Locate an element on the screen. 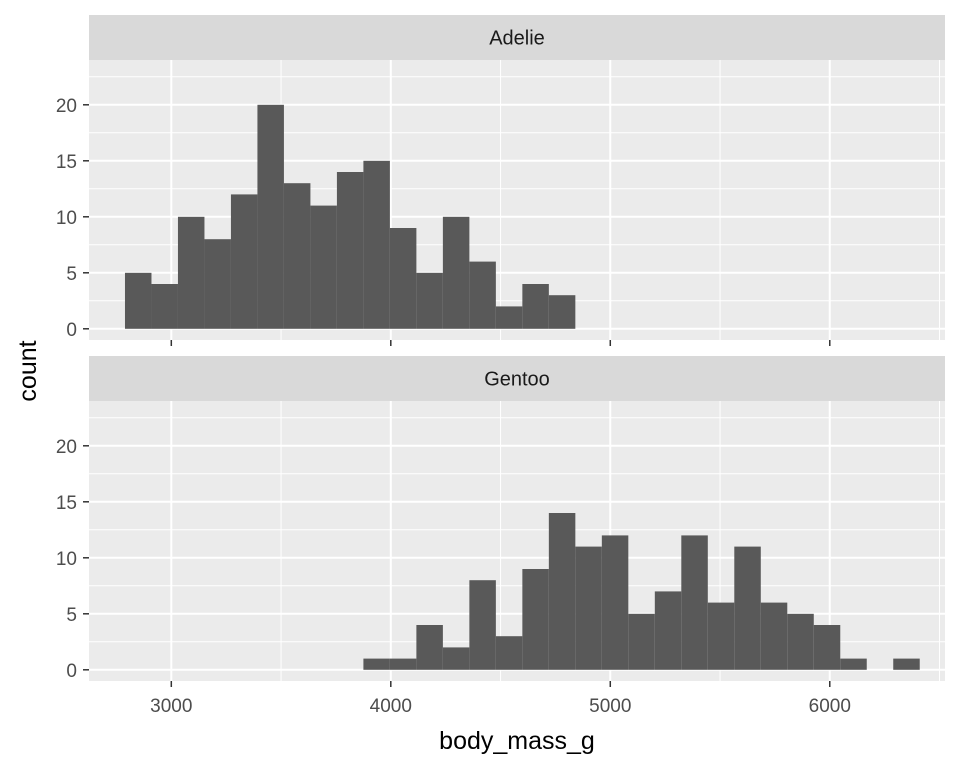 Image resolution: width=960 pixels, height=768 pixels. x-tick-label: 6000 is located at coordinates (830, 706).